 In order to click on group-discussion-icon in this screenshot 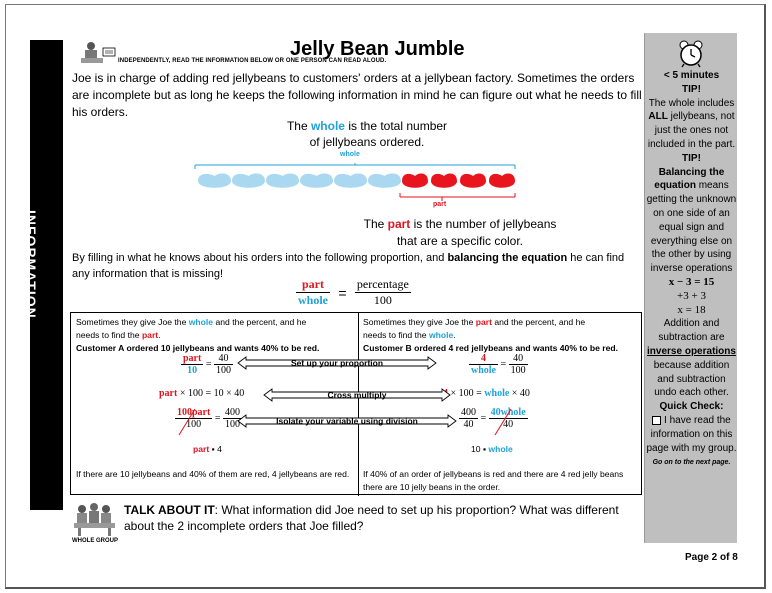, I will do `click(94, 519)`.